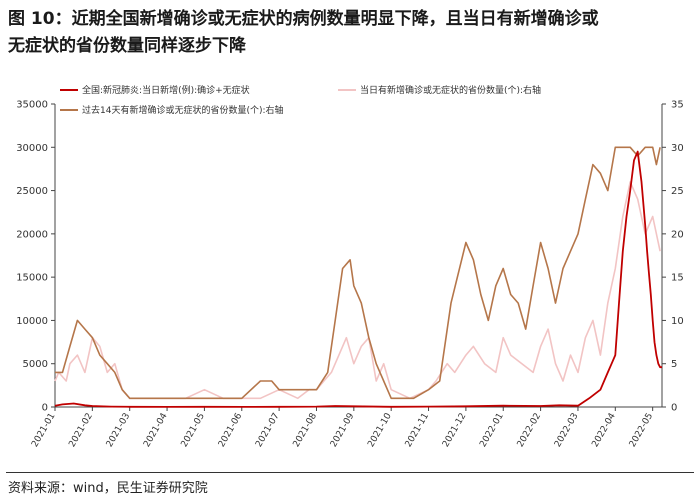  What do you see at coordinates (350, 472) in the screenshot?
I see `source-divider` at bounding box center [350, 472].